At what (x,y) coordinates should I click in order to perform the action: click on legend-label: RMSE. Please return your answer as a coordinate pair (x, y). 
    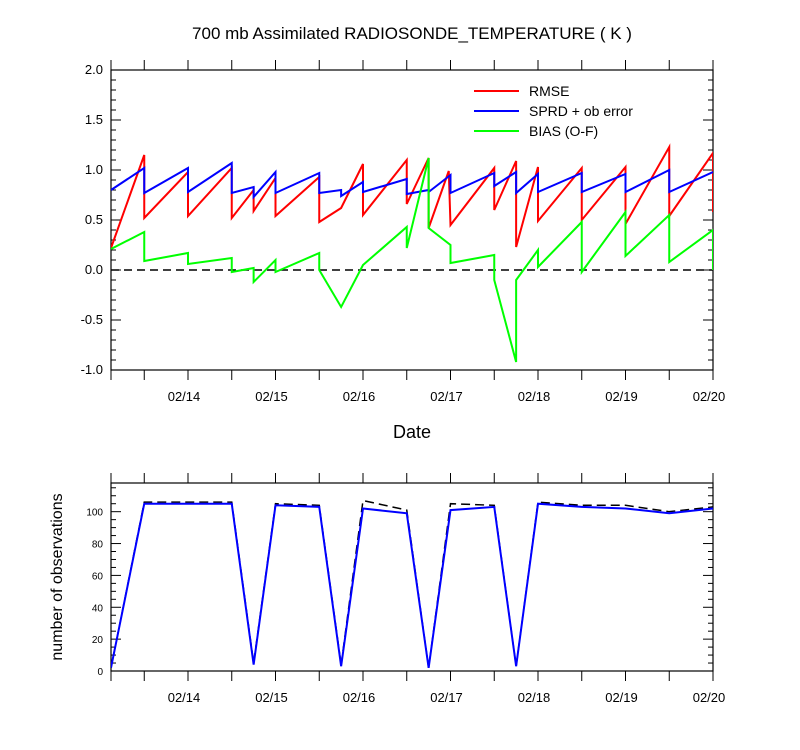
    Looking at the image, I should click on (549, 91).